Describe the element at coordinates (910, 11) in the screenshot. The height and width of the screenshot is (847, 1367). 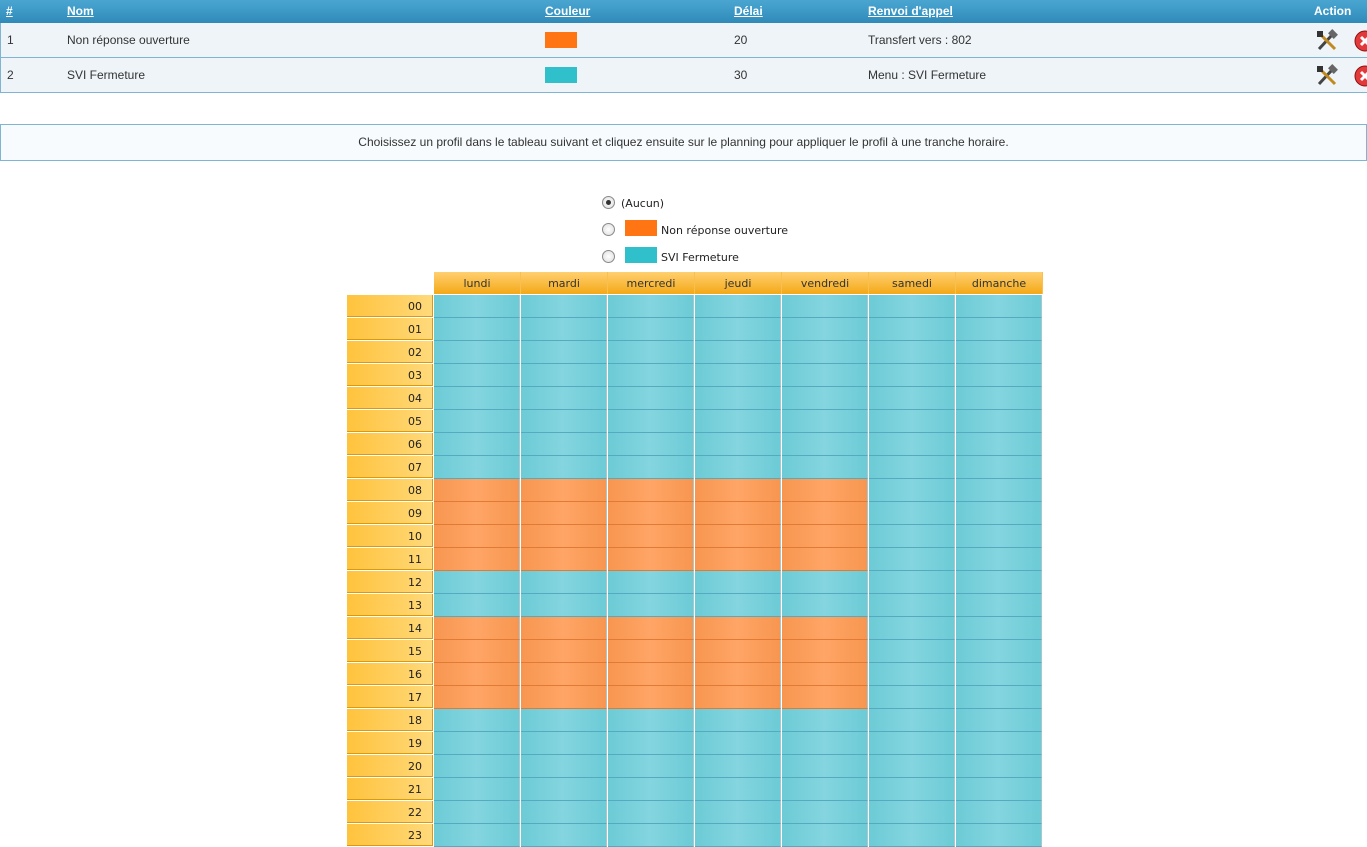
I see `sort-forward-link: Renvoi d'appel` at that location.